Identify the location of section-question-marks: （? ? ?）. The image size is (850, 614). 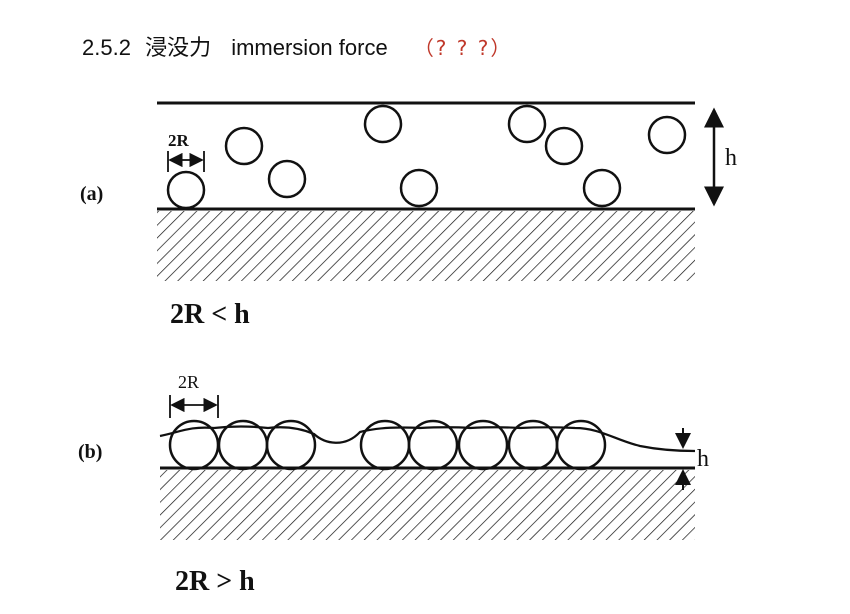
(463, 48).